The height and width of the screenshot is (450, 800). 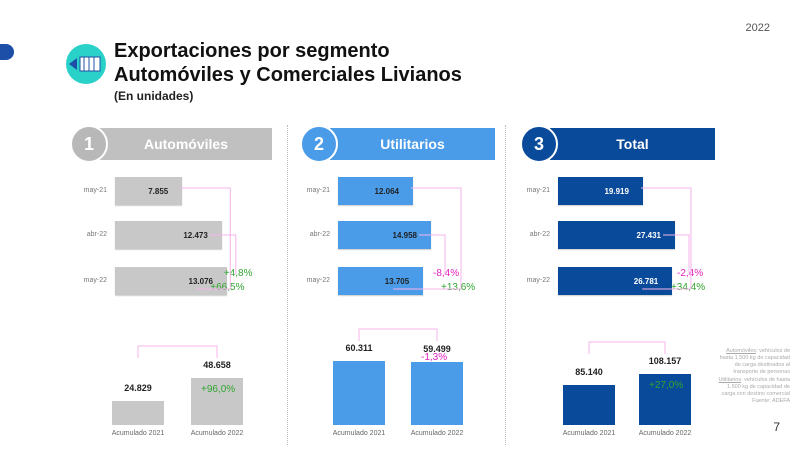 I want to click on bar: 19.919, so click(x=600, y=191).